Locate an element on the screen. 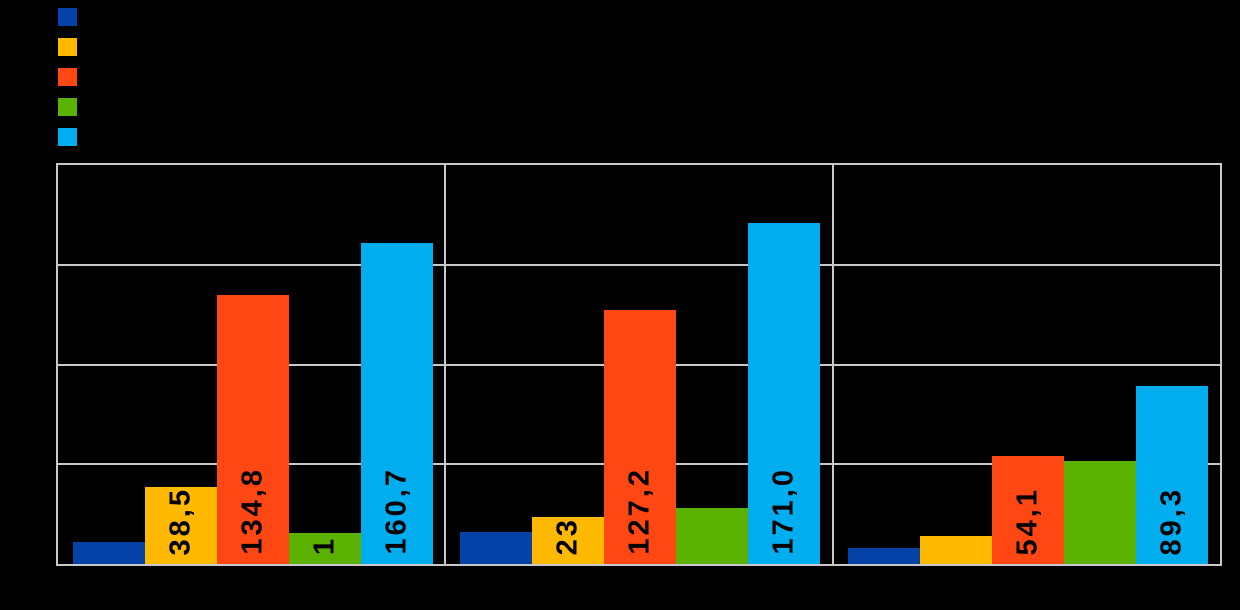 The height and width of the screenshot is (610, 1240). bar-data-label: 127,2 is located at coordinates (639, 511).